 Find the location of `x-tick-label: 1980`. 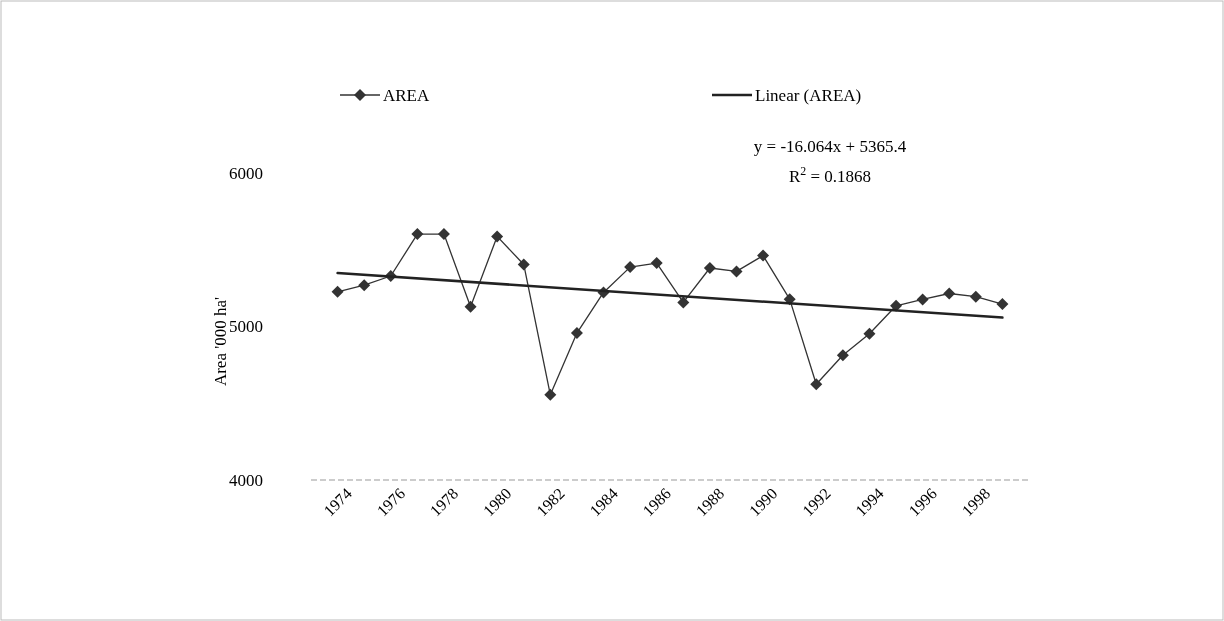

x-tick-label: 1980 is located at coordinates (497, 502).